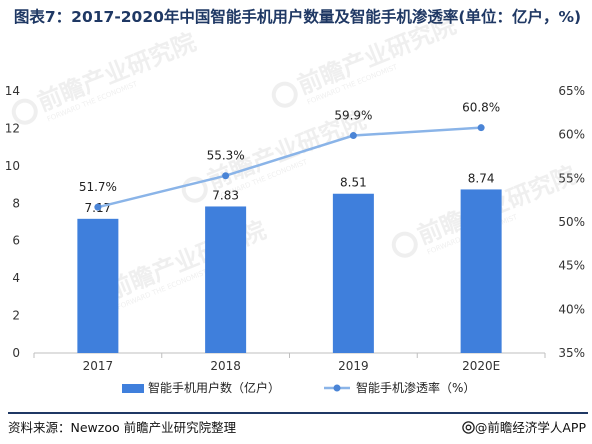  I want to click on y-right-tick-label: 35%, so click(571, 353).